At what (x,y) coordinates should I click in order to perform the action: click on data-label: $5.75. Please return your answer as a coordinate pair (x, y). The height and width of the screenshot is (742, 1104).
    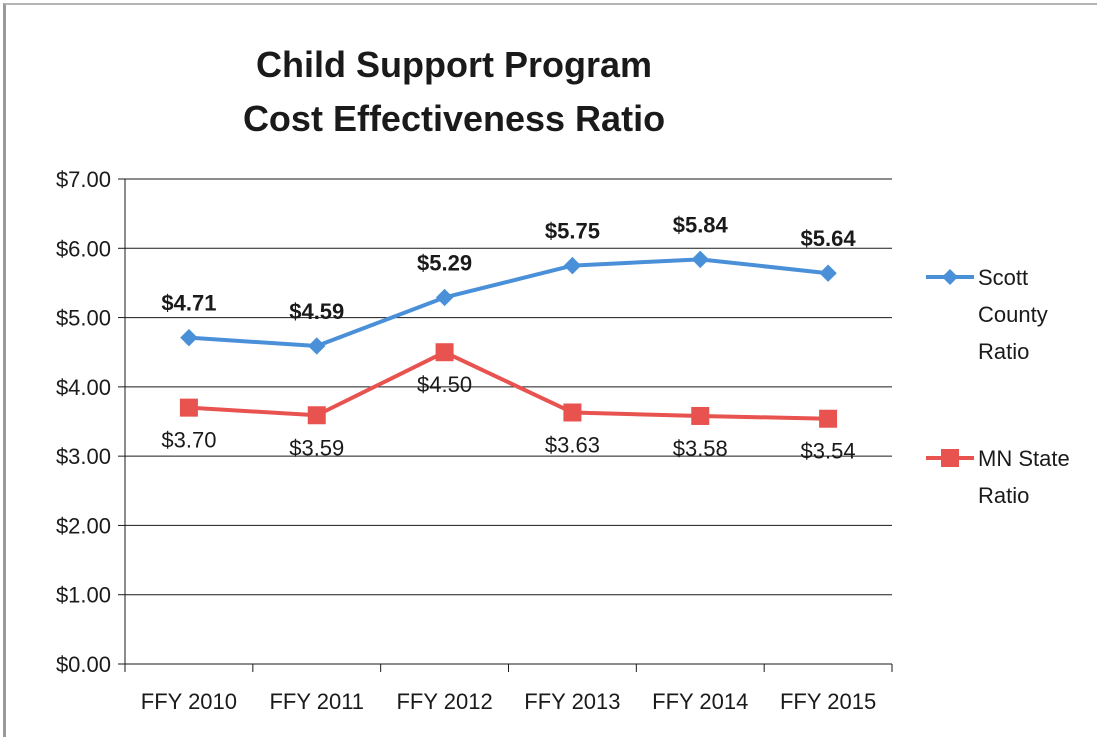
    Looking at the image, I should click on (572, 231).